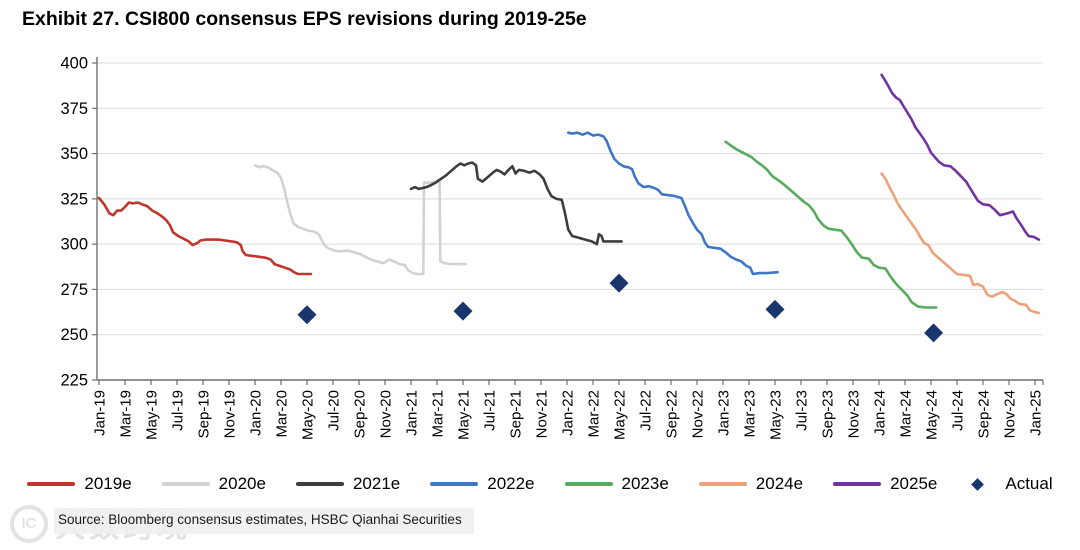 This screenshot has height=550, width=1080. Describe the element at coordinates (308, 415) in the screenshot. I see `x-axis-label: May-20` at that location.